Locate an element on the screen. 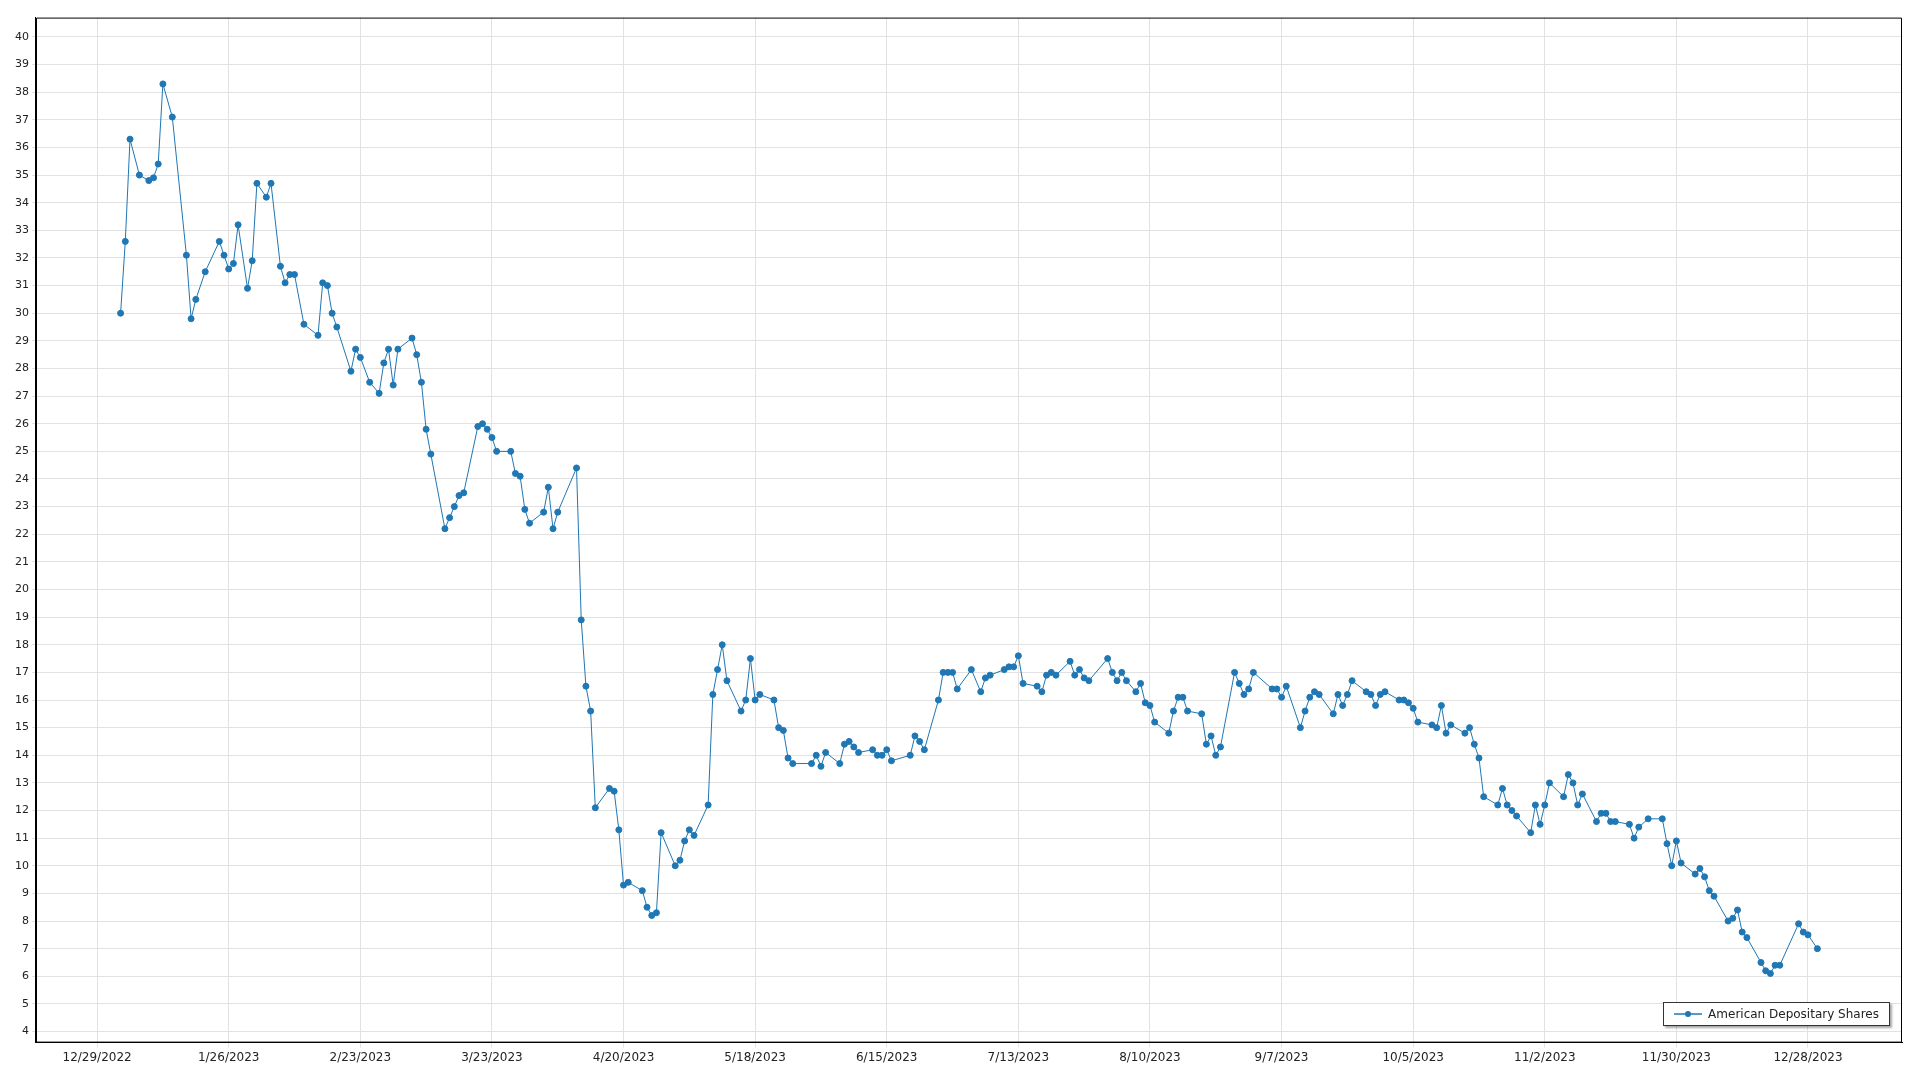 The height and width of the screenshot is (1080, 1920). y-tick-label: 22 is located at coordinates (22, 534).